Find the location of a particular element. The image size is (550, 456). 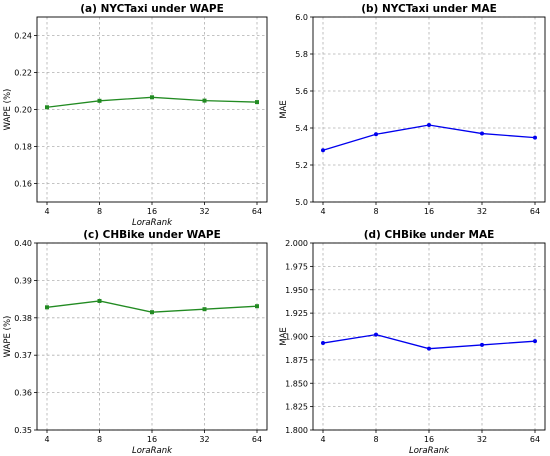

chart-title: (d) CHBike under MAE is located at coordinates (429, 235).